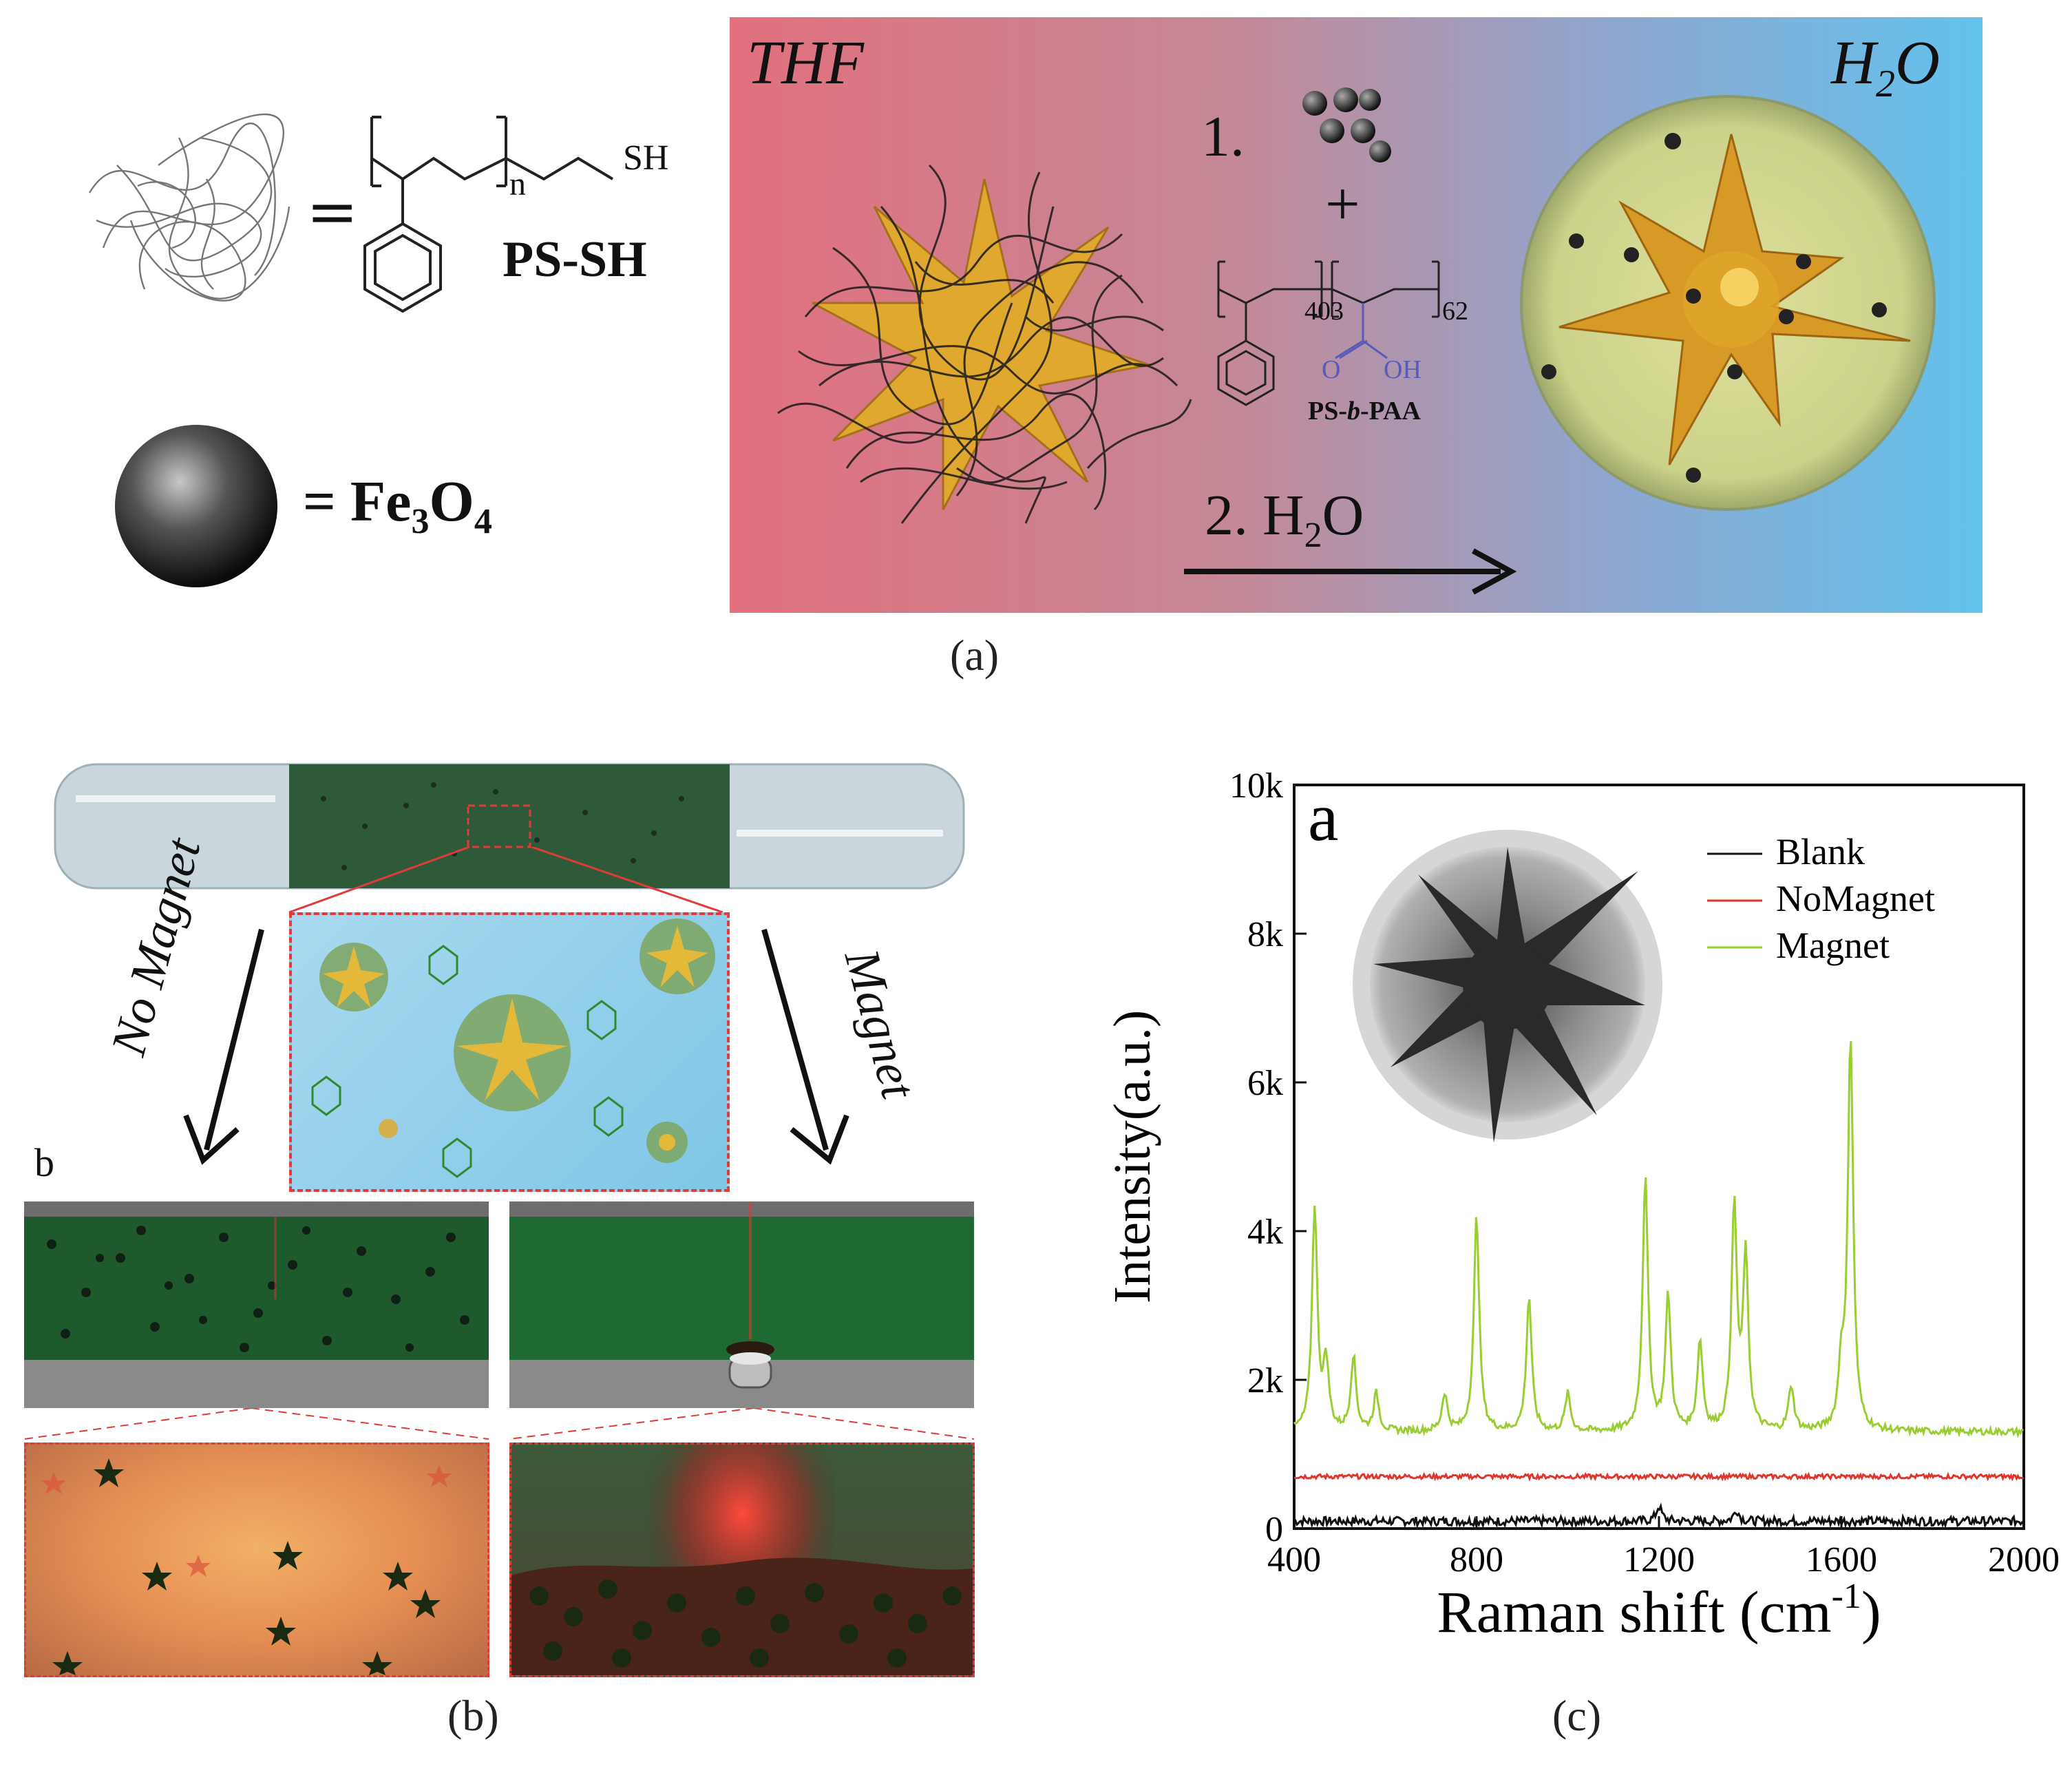 The image size is (2072, 1773). I want to click on ps-b-paa-structure, so click(1328, 333).